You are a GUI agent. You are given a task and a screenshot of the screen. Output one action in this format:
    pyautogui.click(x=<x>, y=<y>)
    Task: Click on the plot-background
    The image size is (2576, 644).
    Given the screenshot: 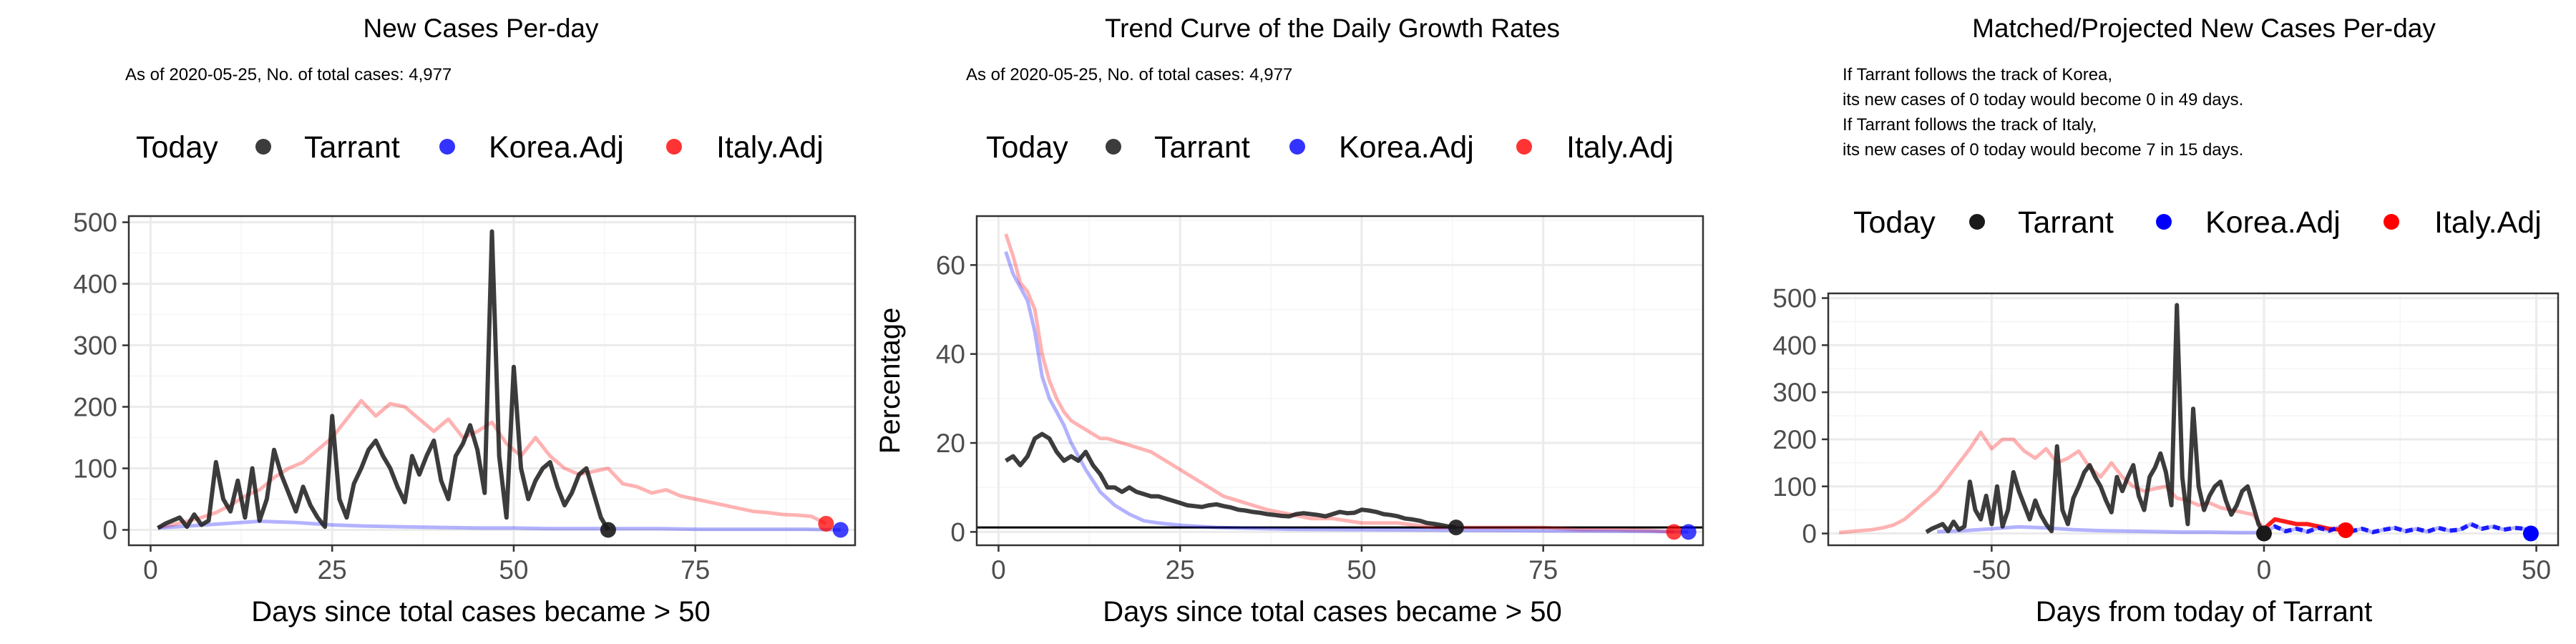 What is the action you would take?
    pyautogui.click(x=1340, y=380)
    